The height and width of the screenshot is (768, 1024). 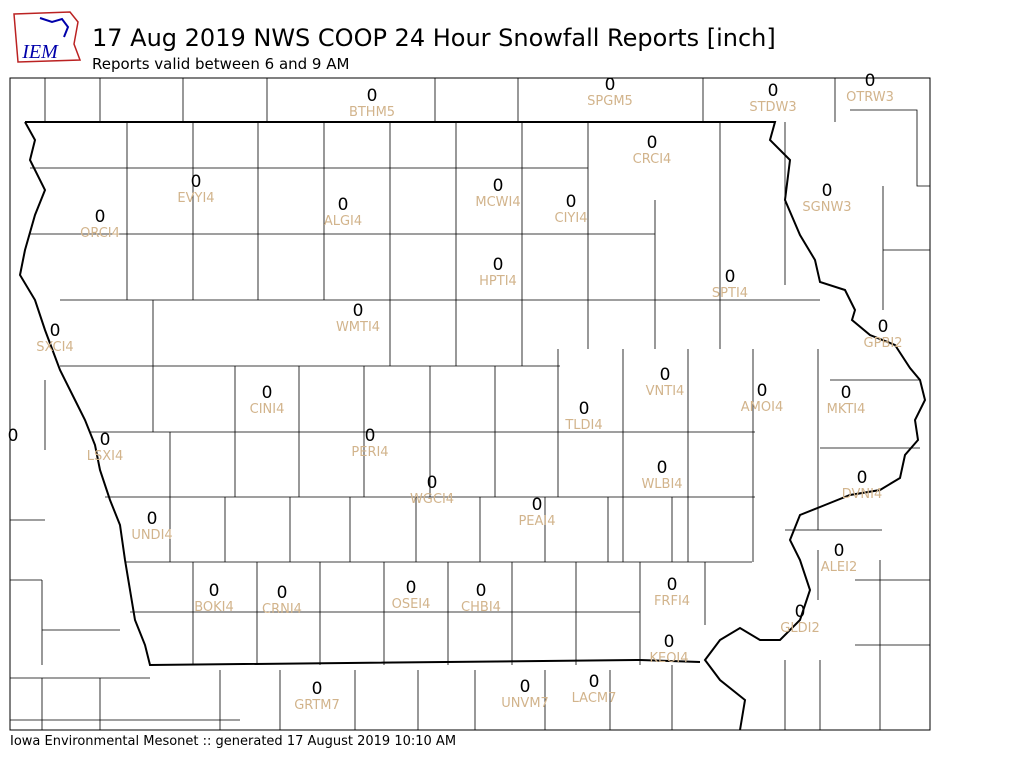 What do you see at coordinates (870, 97) in the screenshot?
I see `station-id: OTRW3` at bounding box center [870, 97].